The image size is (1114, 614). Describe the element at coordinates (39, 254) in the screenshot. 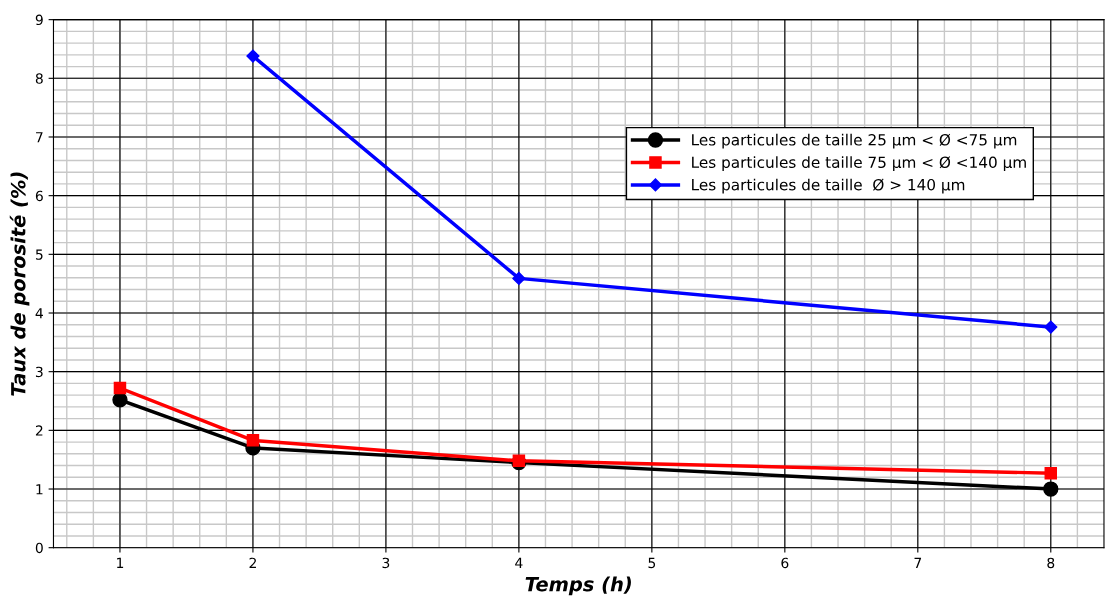

I see `y-tick-label: 5` at that location.